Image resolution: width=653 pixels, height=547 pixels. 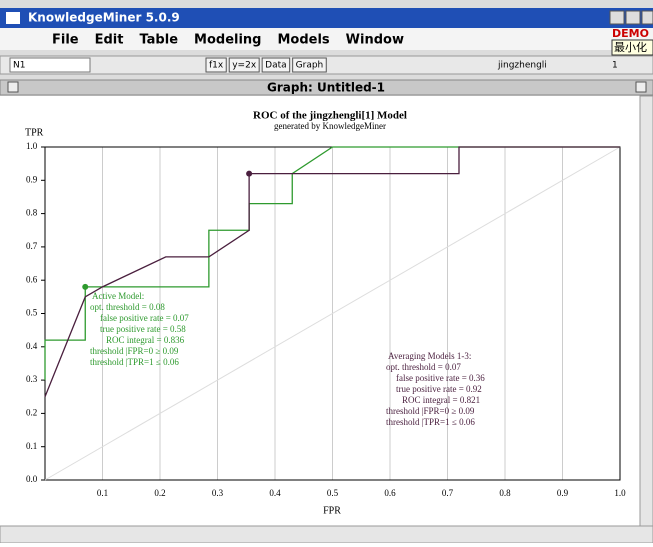 I want to click on title-bar, so click(x=326, y=18).